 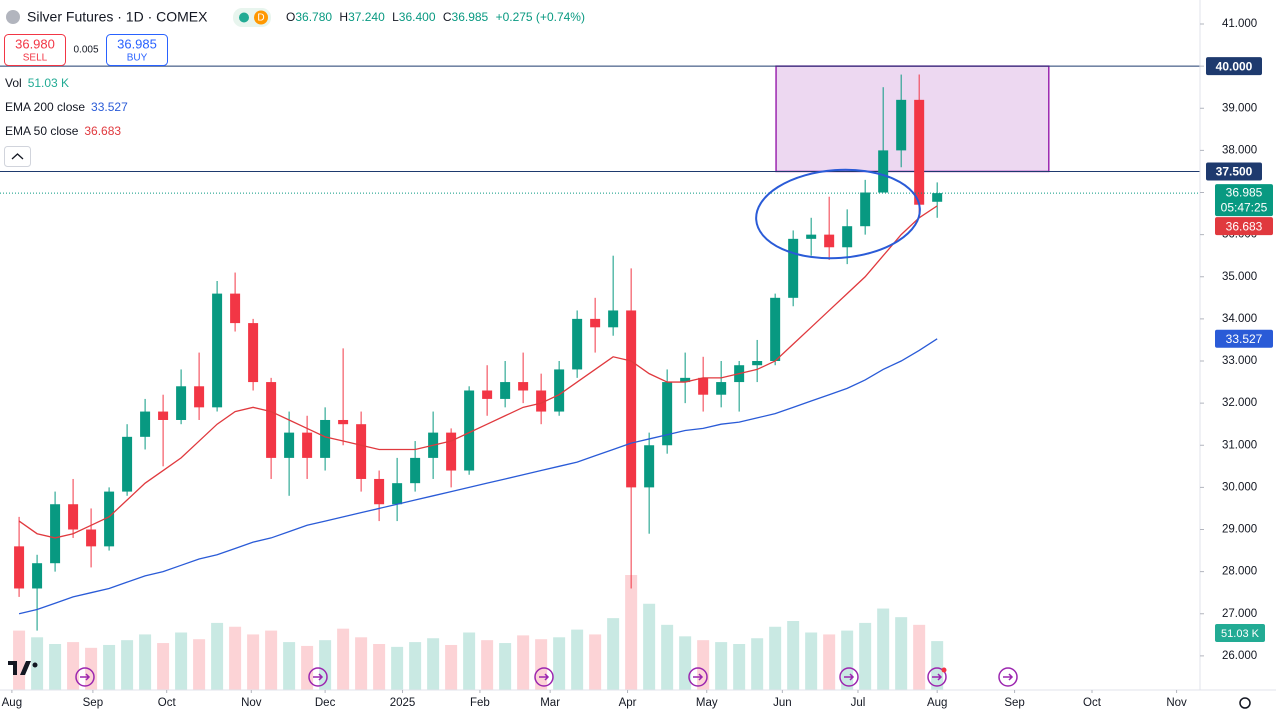 I want to click on zone-rectangle, so click(x=912, y=119).